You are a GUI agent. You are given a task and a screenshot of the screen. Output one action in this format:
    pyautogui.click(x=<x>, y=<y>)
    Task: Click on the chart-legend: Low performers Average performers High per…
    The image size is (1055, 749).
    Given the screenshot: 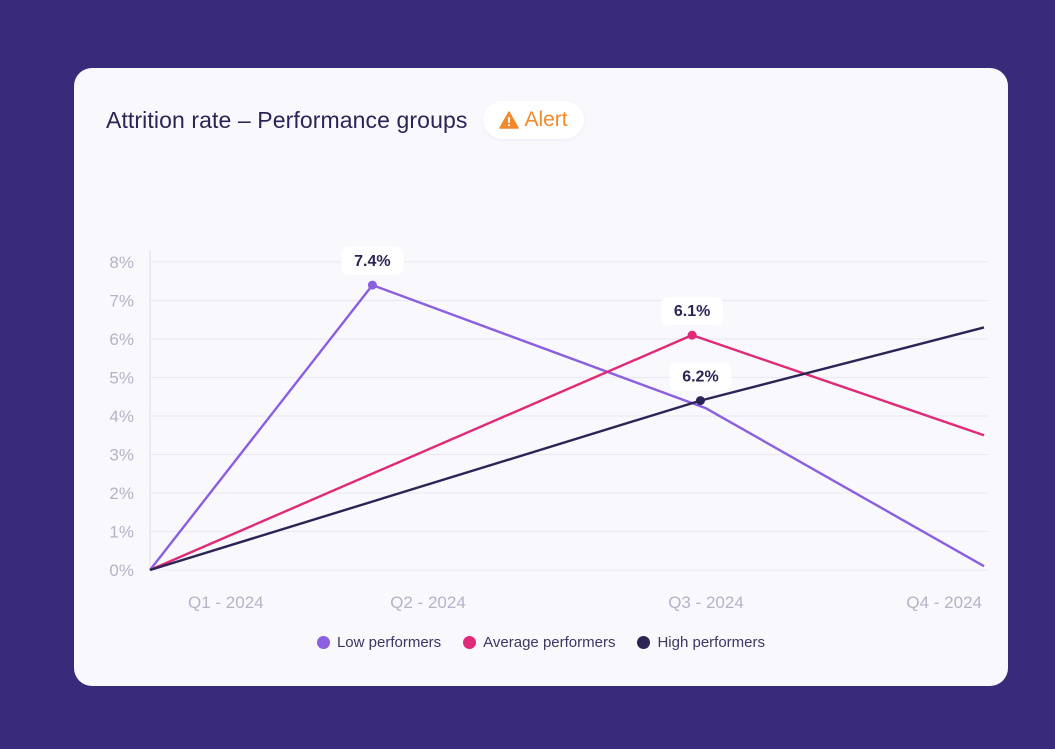 What is the action you would take?
    pyautogui.click(x=541, y=642)
    